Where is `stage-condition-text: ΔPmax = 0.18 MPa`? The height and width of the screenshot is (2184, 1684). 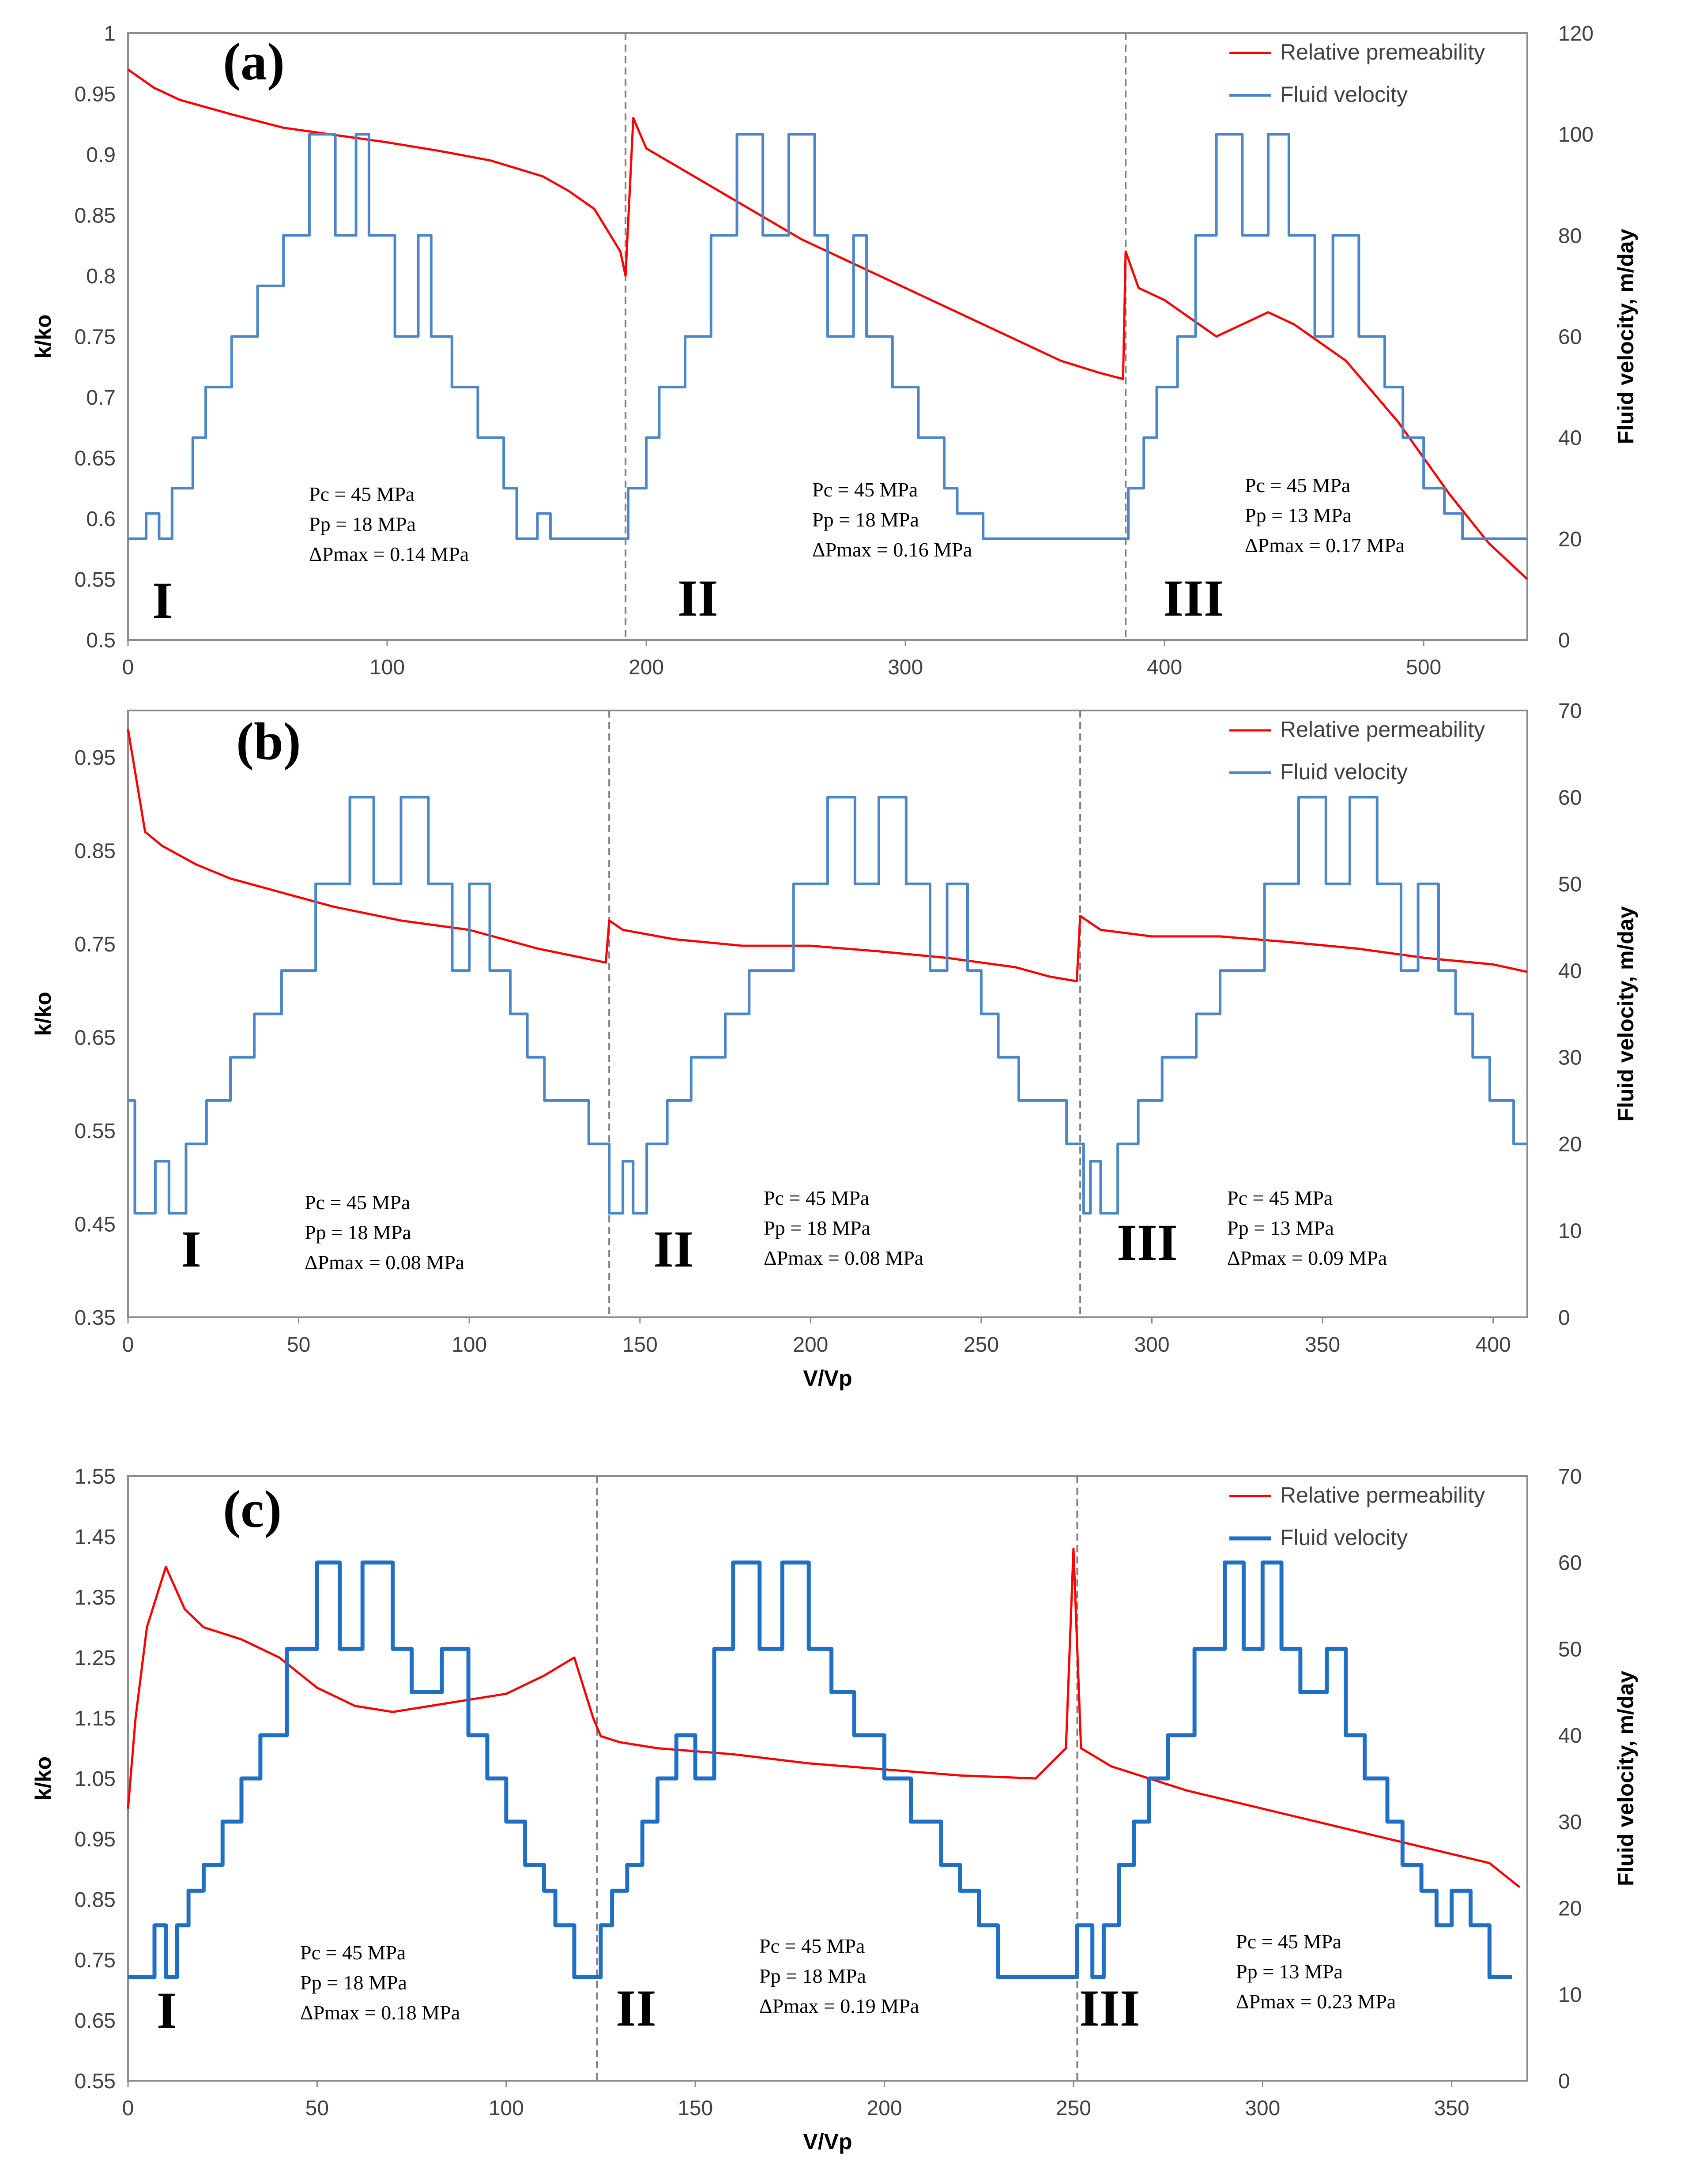 stage-condition-text: ΔPmax = 0.18 MPa is located at coordinates (380, 2012).